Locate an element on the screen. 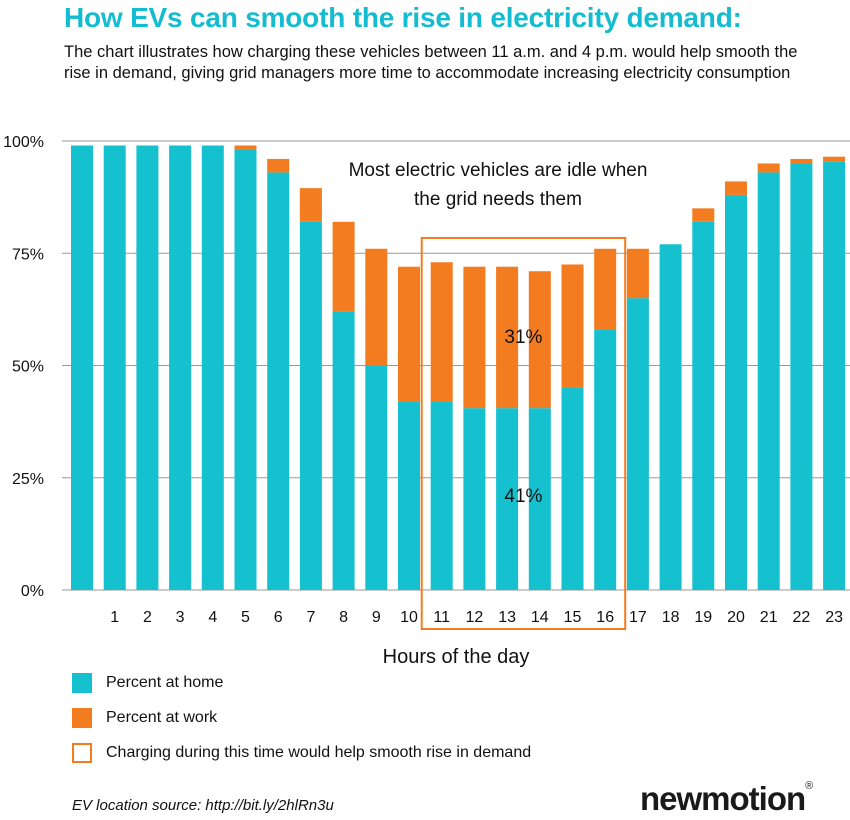 This screenshot has height=820, width=850. x-tick-label-2: 2 is located at coordinates (147, 617).